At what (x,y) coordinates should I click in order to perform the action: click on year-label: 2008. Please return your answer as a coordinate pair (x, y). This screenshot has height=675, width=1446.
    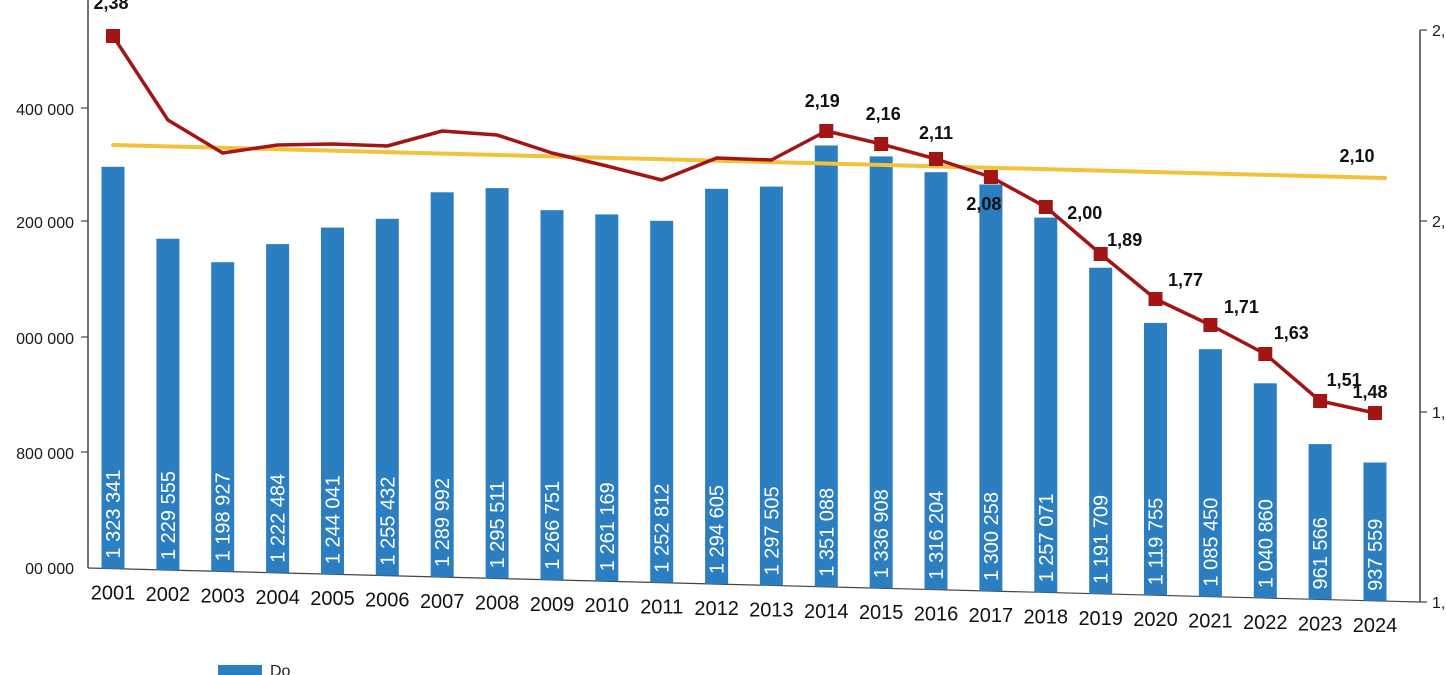
    Looking at the image, I should click on (497, 603).